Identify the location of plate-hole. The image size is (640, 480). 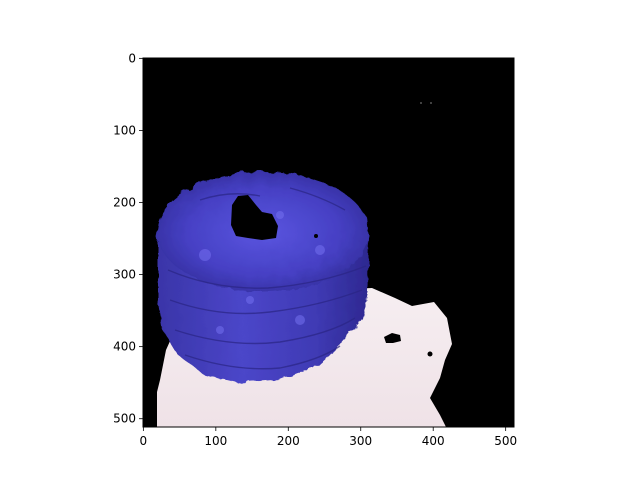
(392, 338).